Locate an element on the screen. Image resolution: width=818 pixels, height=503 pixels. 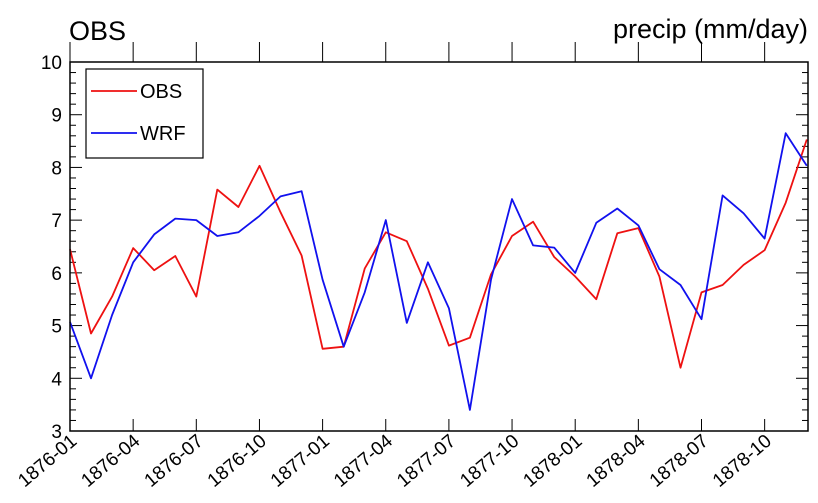
legend: OBS WRF is located at coordinates (144, 113).